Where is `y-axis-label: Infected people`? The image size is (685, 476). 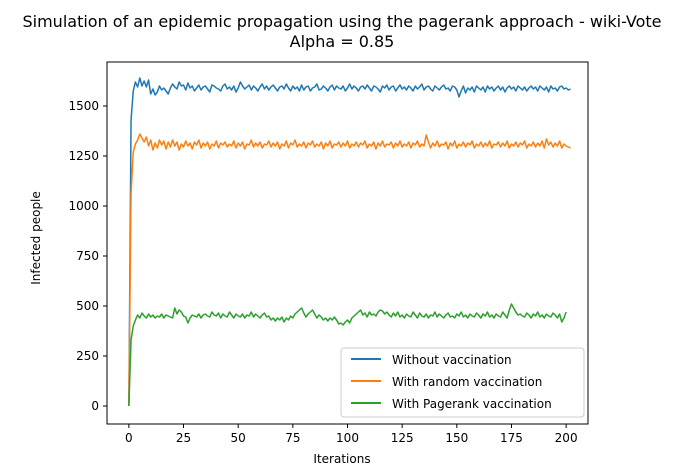 y-axis-label: Infected people is located at coordinates (36, 238).